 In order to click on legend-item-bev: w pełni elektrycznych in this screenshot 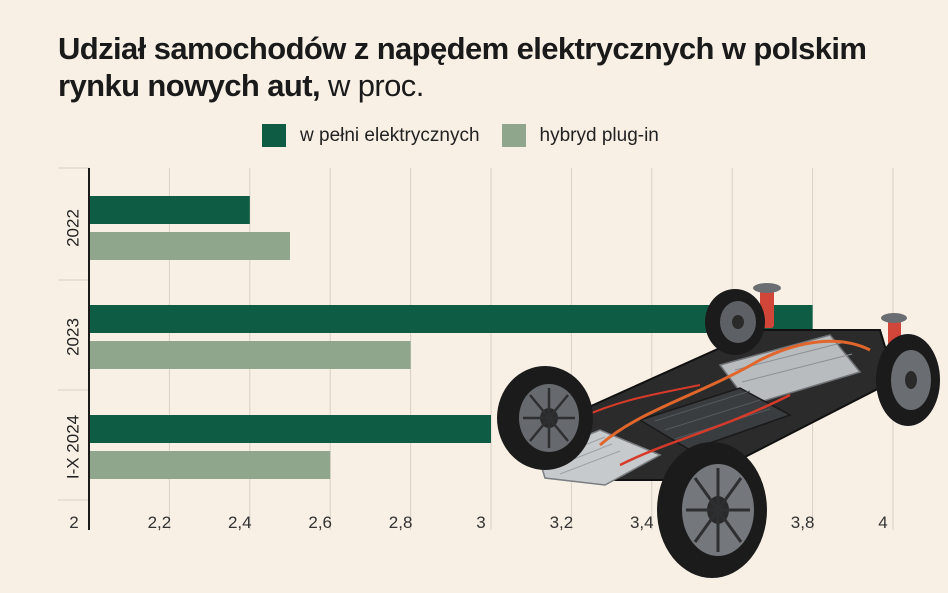, I will do `click(371, 135)`.